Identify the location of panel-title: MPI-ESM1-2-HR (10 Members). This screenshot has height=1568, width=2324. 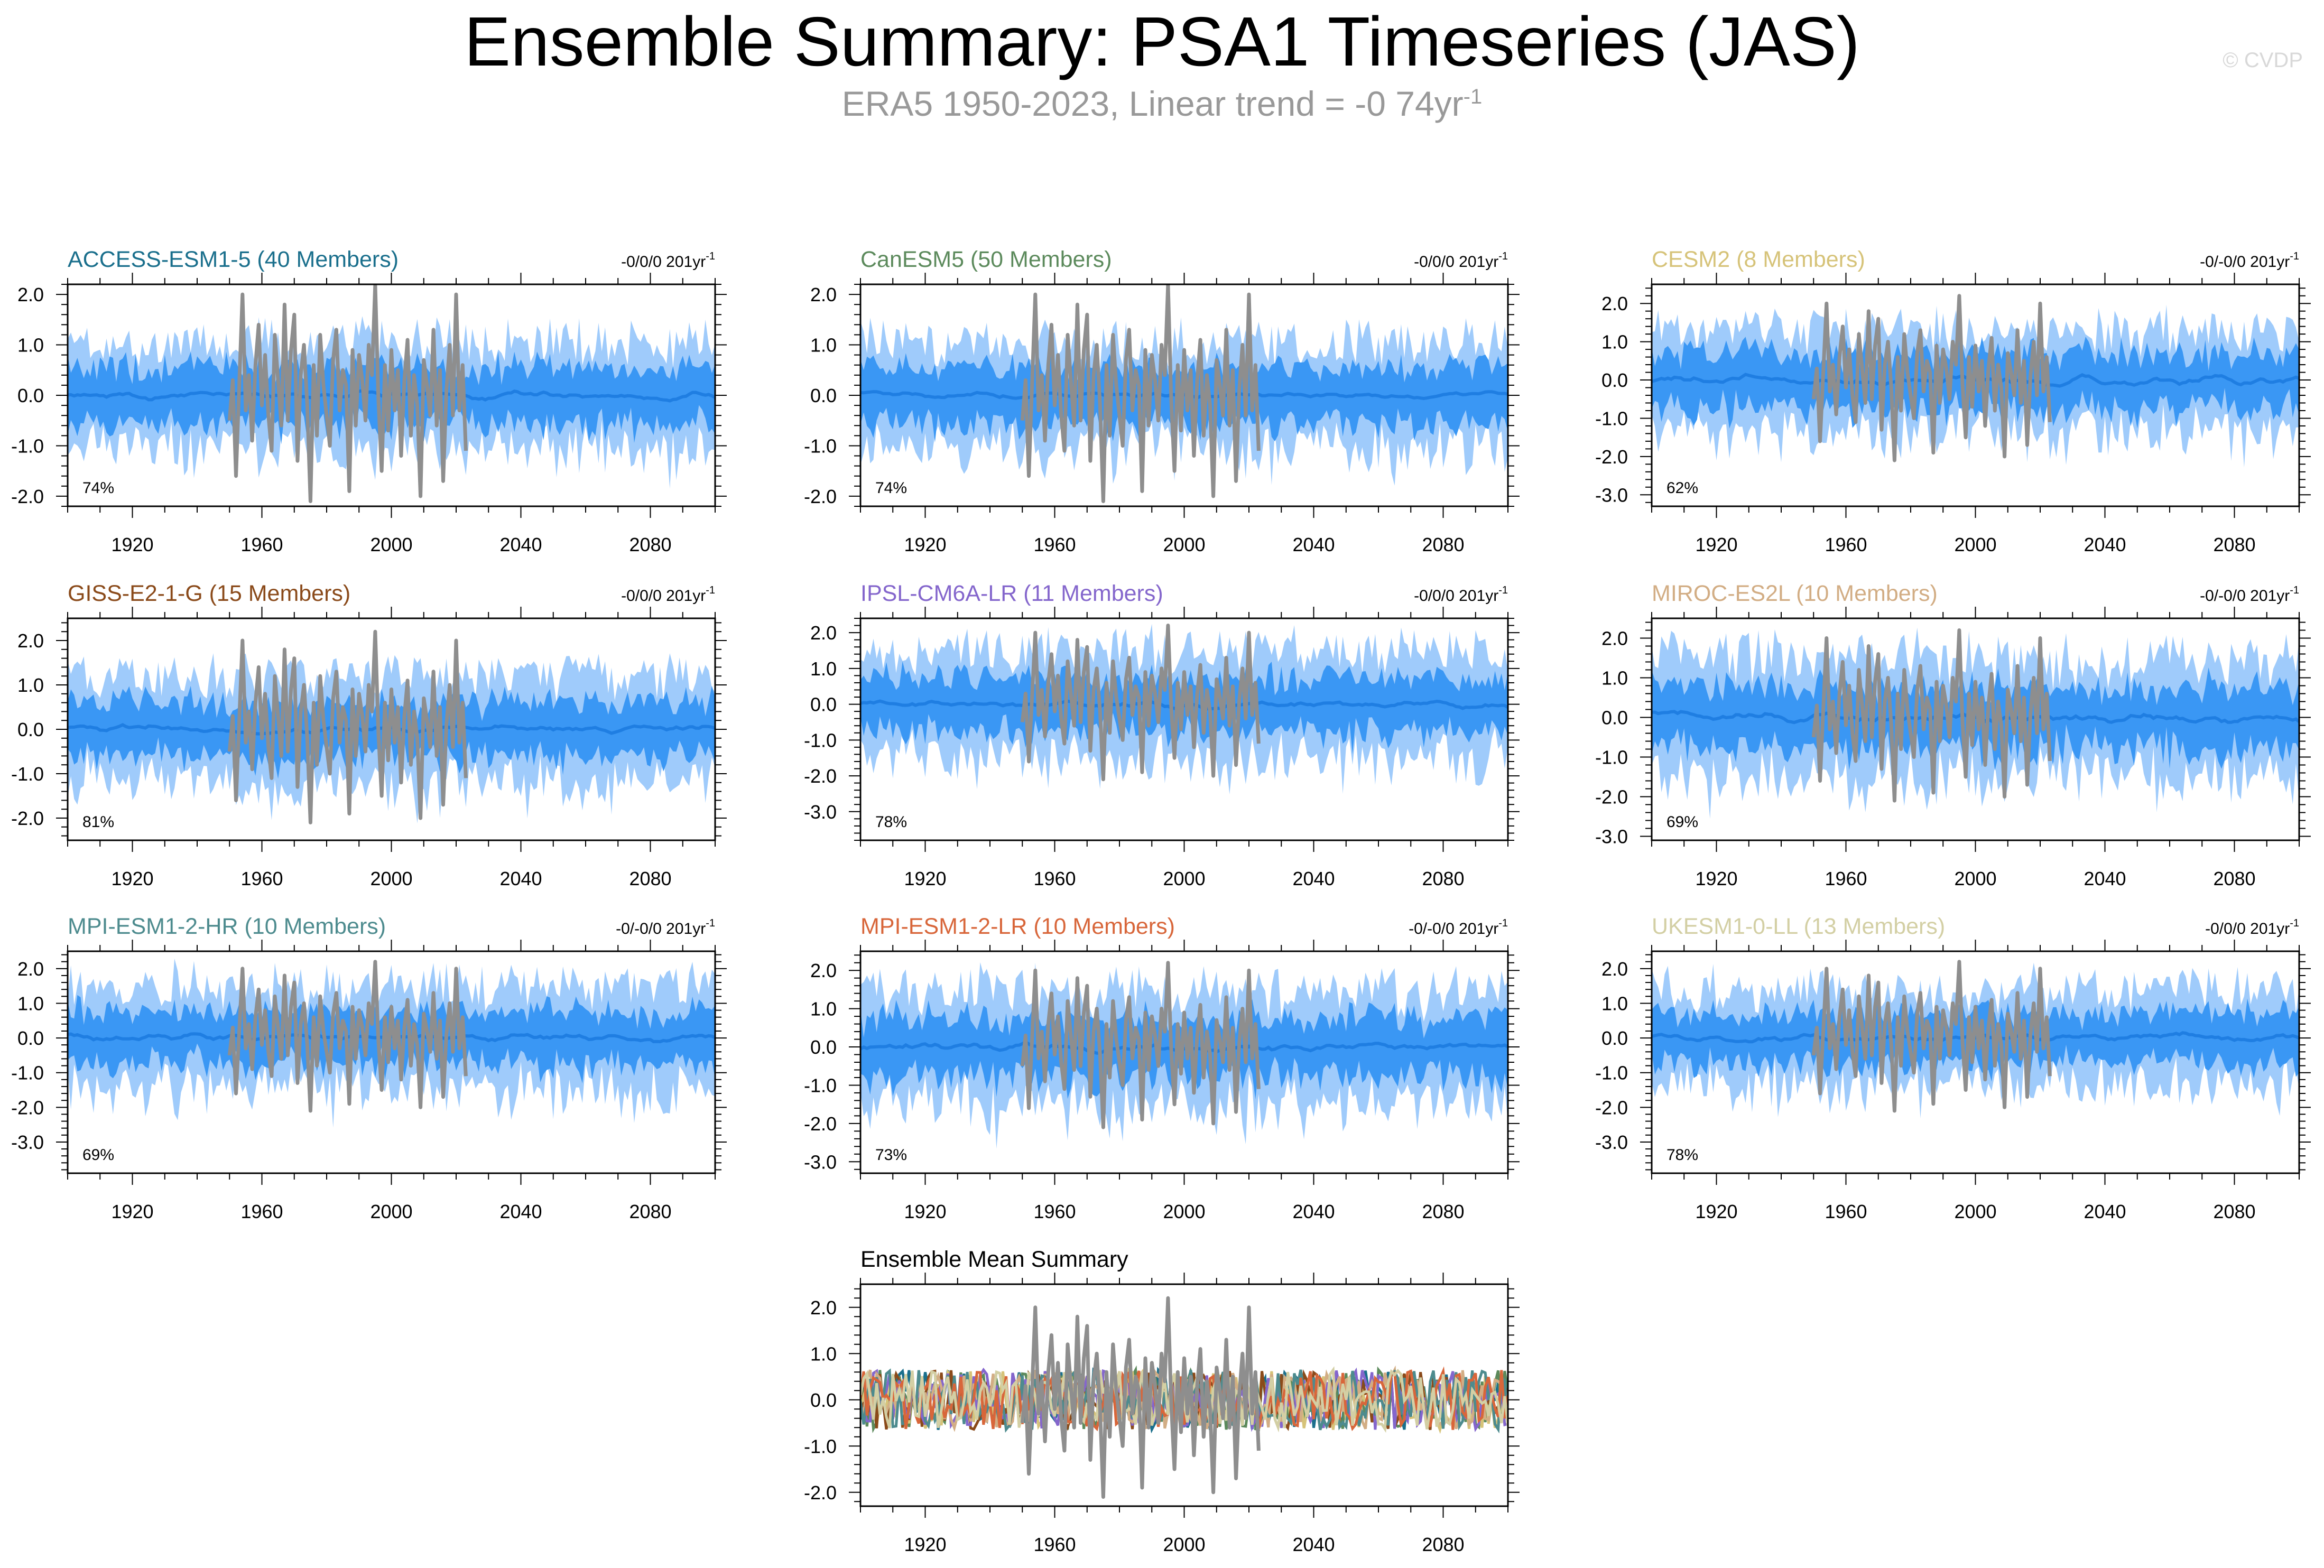
(227, 927).